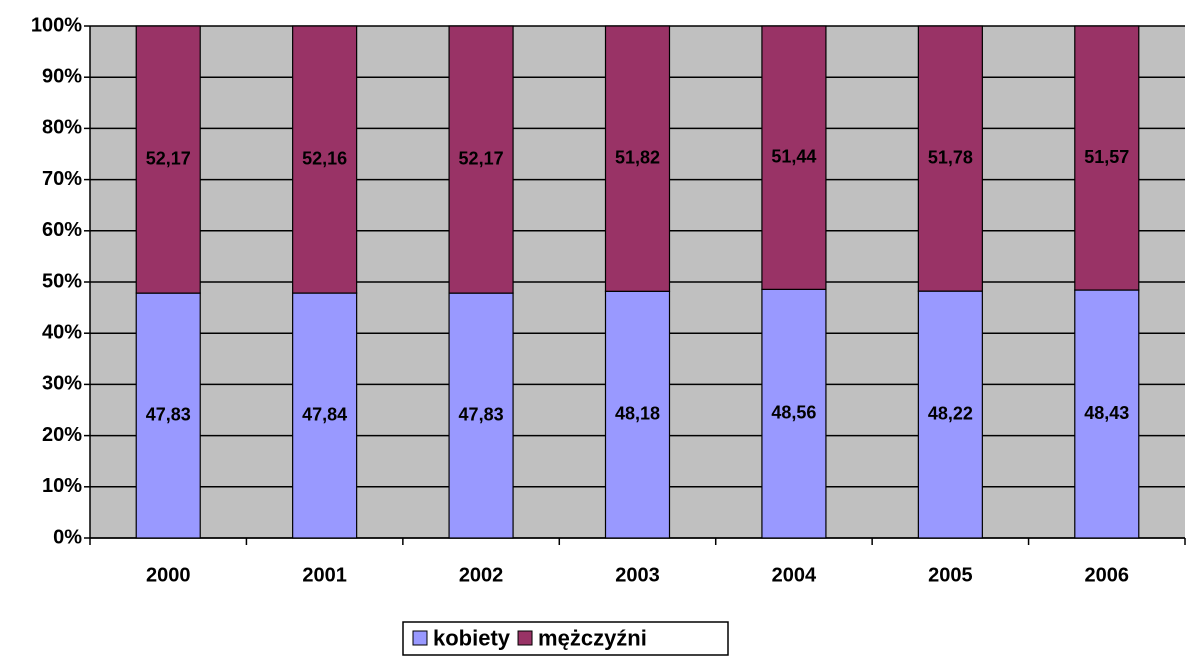 This screenshot has height=656, width=1196. What do you see at coordinates (592, 637) in the screenshot?
I see `legend-label: mężczyźni` at bounding box center [592, 637].